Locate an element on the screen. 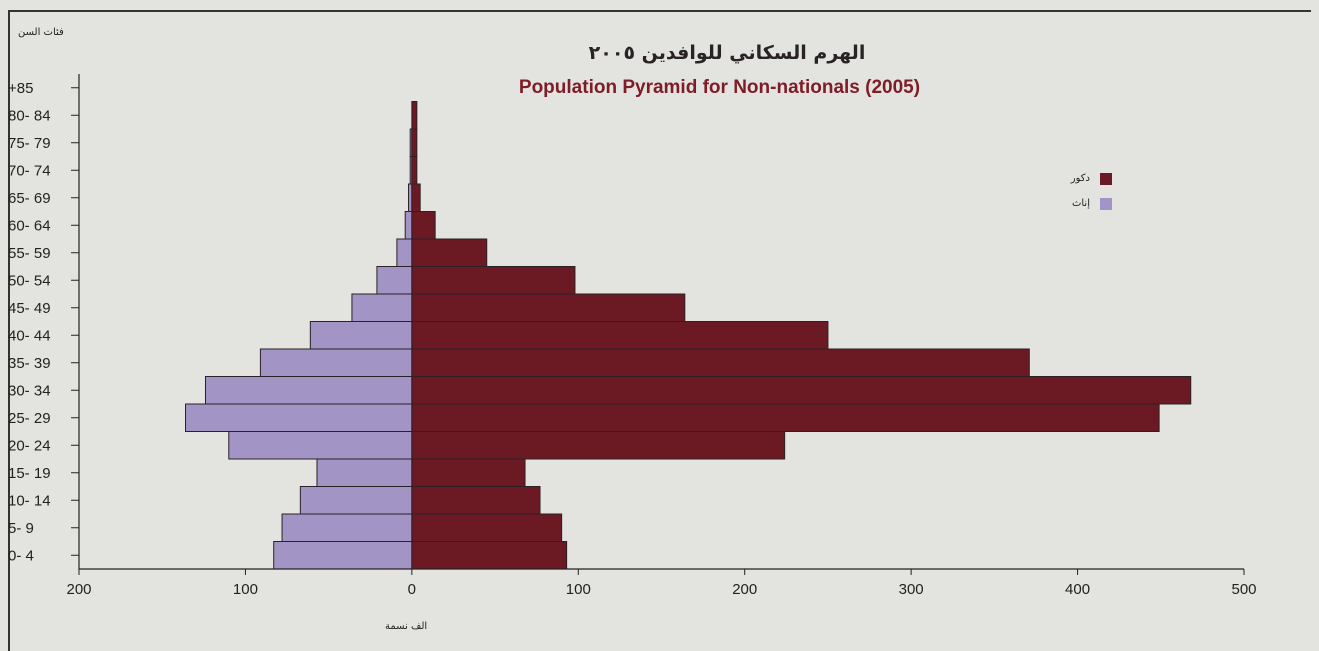  y-tick-label-4: 20- 24 is located at coordinates (29, 445).